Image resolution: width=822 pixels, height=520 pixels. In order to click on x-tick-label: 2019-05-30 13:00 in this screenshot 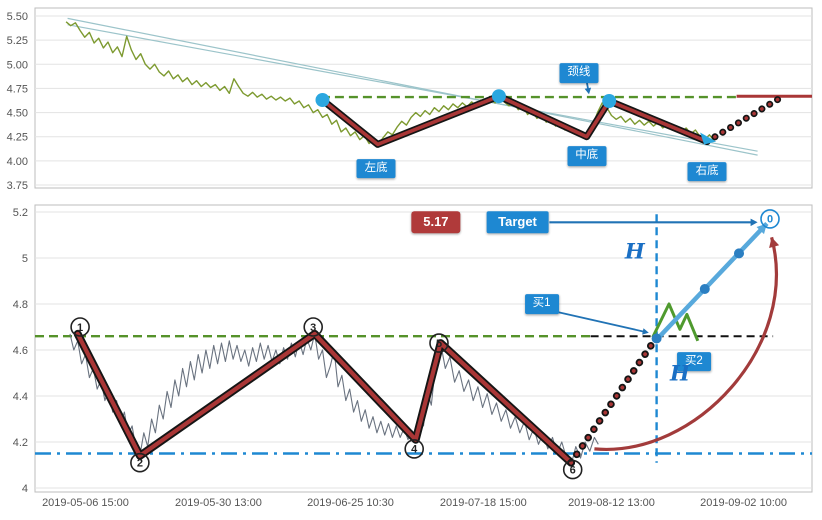, I will do `click(218, 503)`.